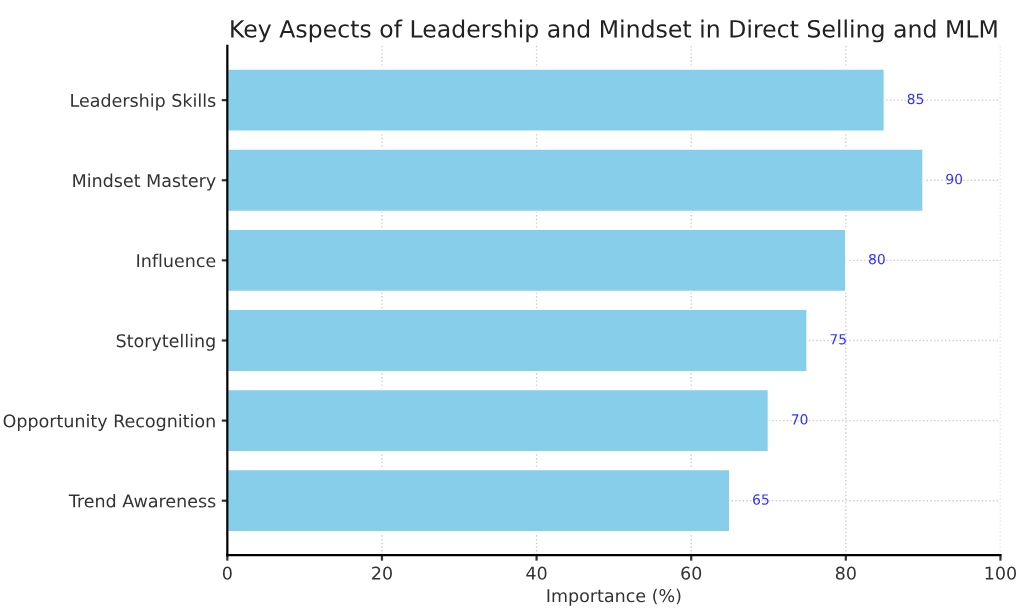 The width and height of the screenshot is (1024, 610). Describe the element at coordinates (109, 422) in the screenshot. I see `y-tick-label: Opportunity Recognition` at that location.